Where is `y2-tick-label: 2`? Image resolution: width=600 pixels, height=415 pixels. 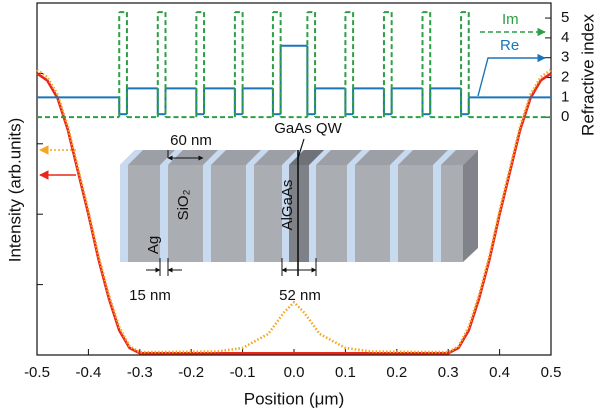 y2-tick-label: 2 is located at coordinates (565, 76).